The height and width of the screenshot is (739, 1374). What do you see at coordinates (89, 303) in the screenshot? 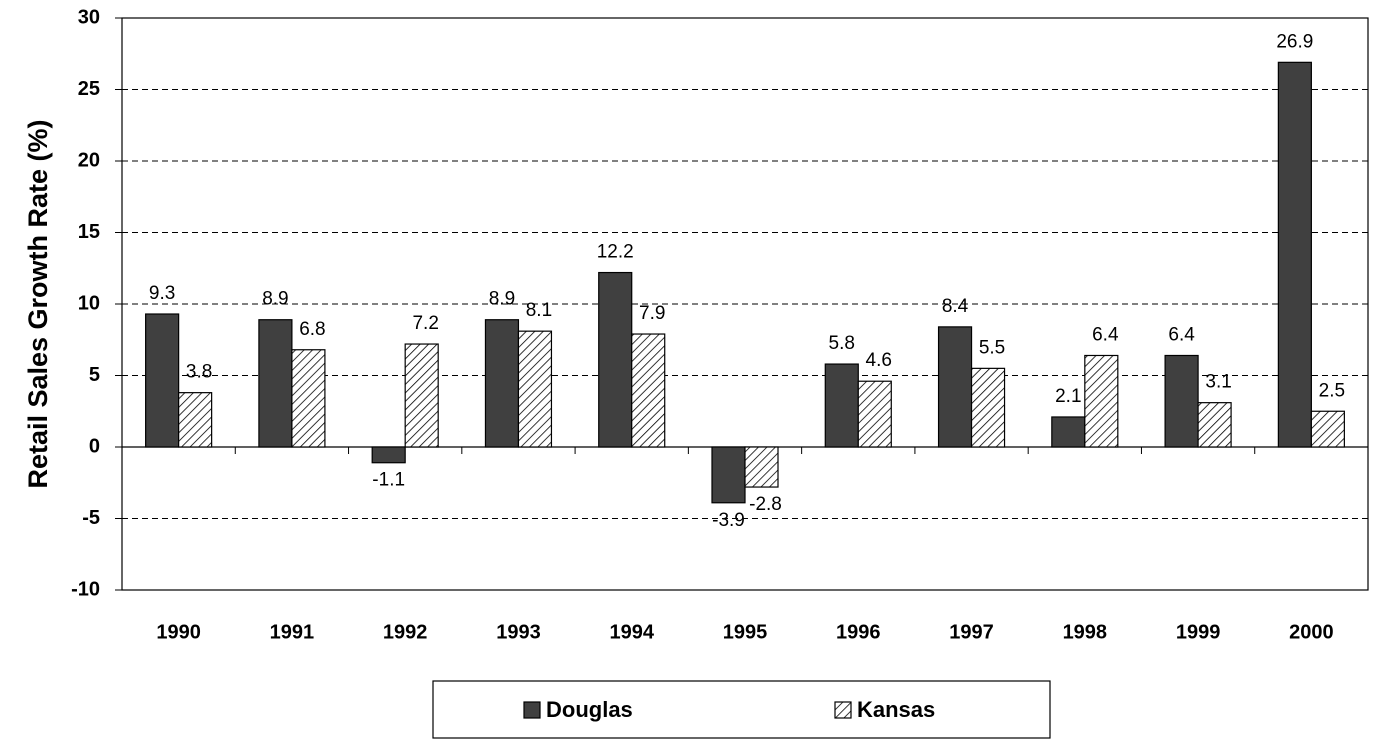
I see `y-tick-label: 10` at bounding box center [89, 303].